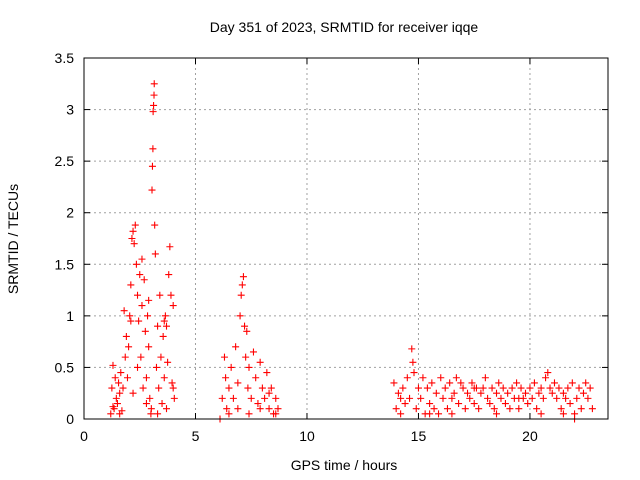 This screenshot has height=480, width=640. I want to click on y-tick-label: 2.5, so click(65, 161).